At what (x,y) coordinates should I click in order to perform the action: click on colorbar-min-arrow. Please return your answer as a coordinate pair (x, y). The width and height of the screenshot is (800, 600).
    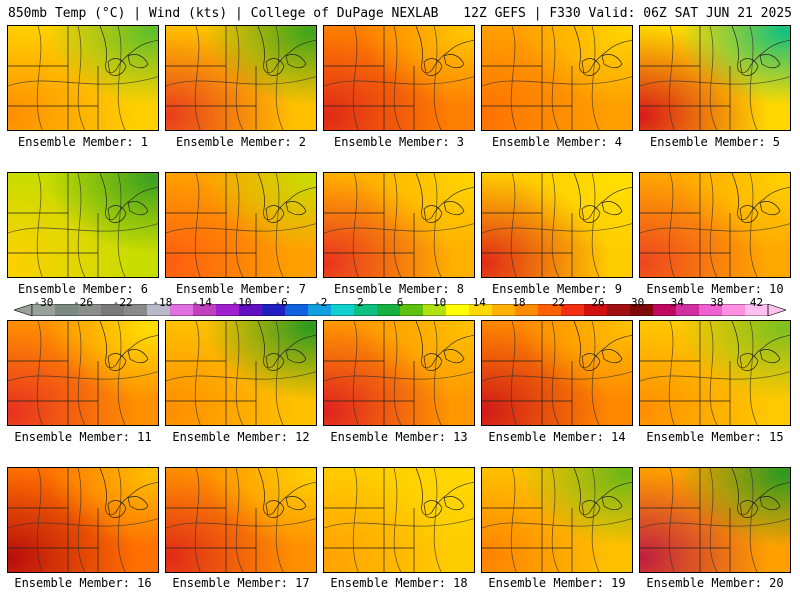
    Looking at the image, I should click on (23, 310).